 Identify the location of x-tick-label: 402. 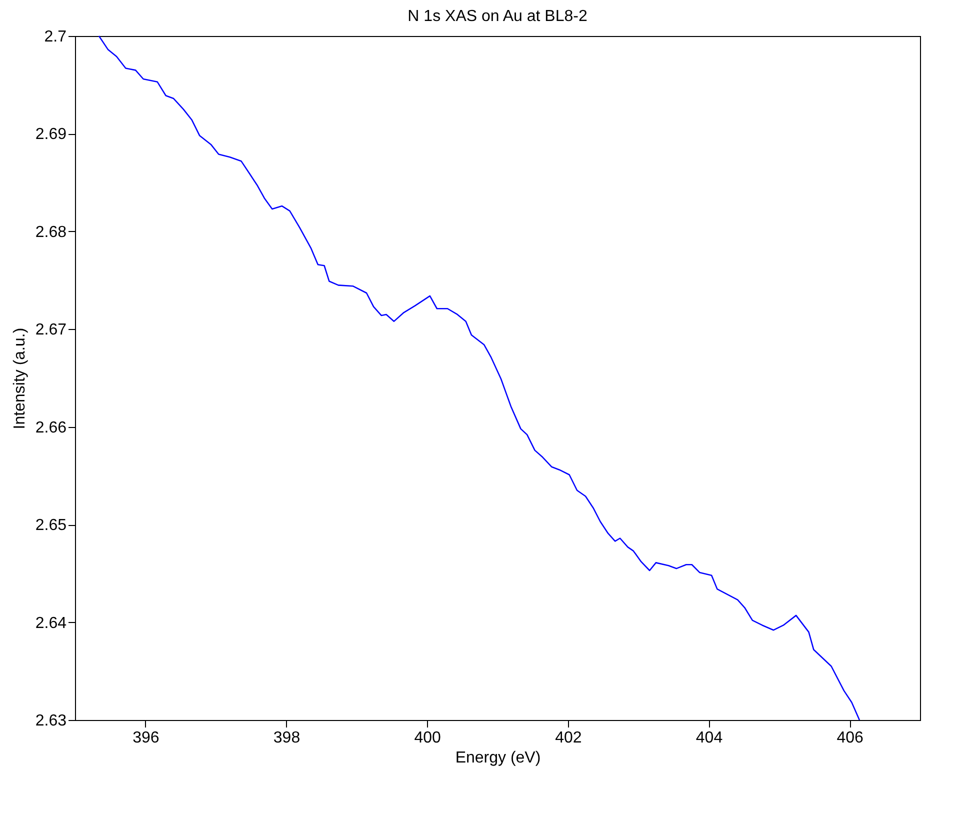
(568, 738).